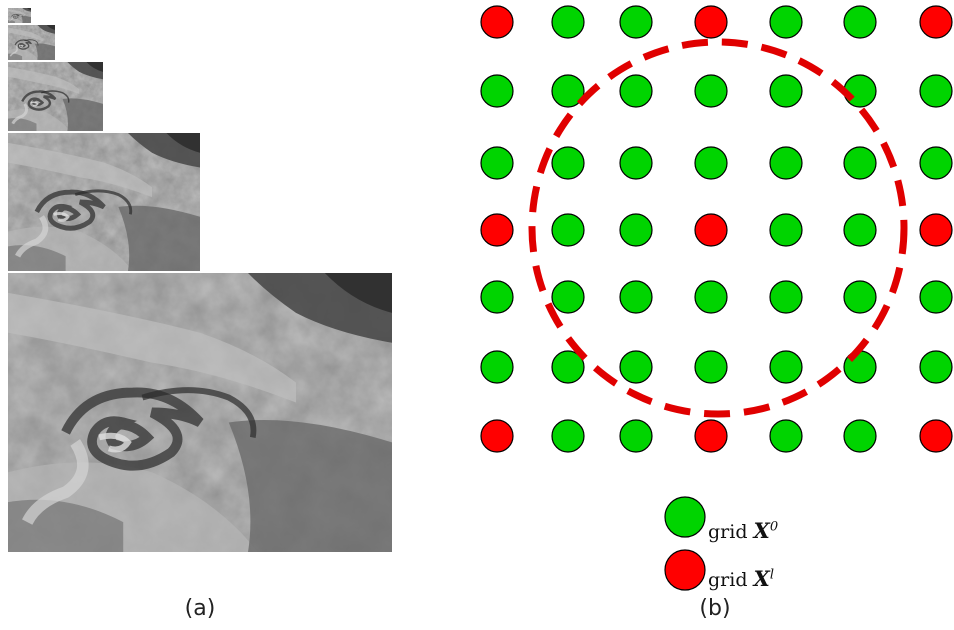 The image size is (954, 630). What do you see at coordinates (636, 436) in the screenshot?
I see `grid-dot-x0-r6-c2` at bounding box center [636, 436].